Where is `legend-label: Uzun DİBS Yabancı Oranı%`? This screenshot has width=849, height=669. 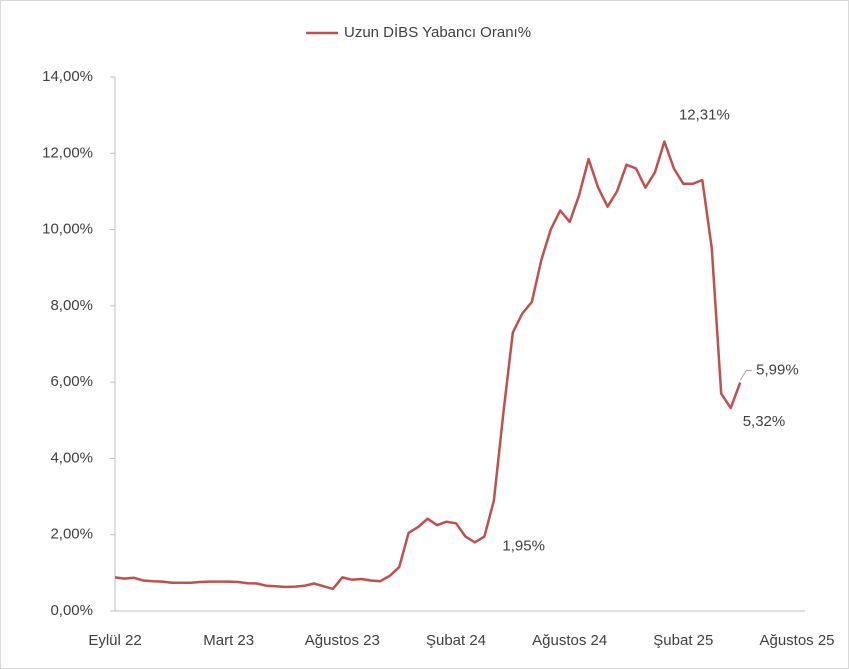 legend-label: Uzun DİBS Yabancı Oranı% is located at coordinates (437, 32).